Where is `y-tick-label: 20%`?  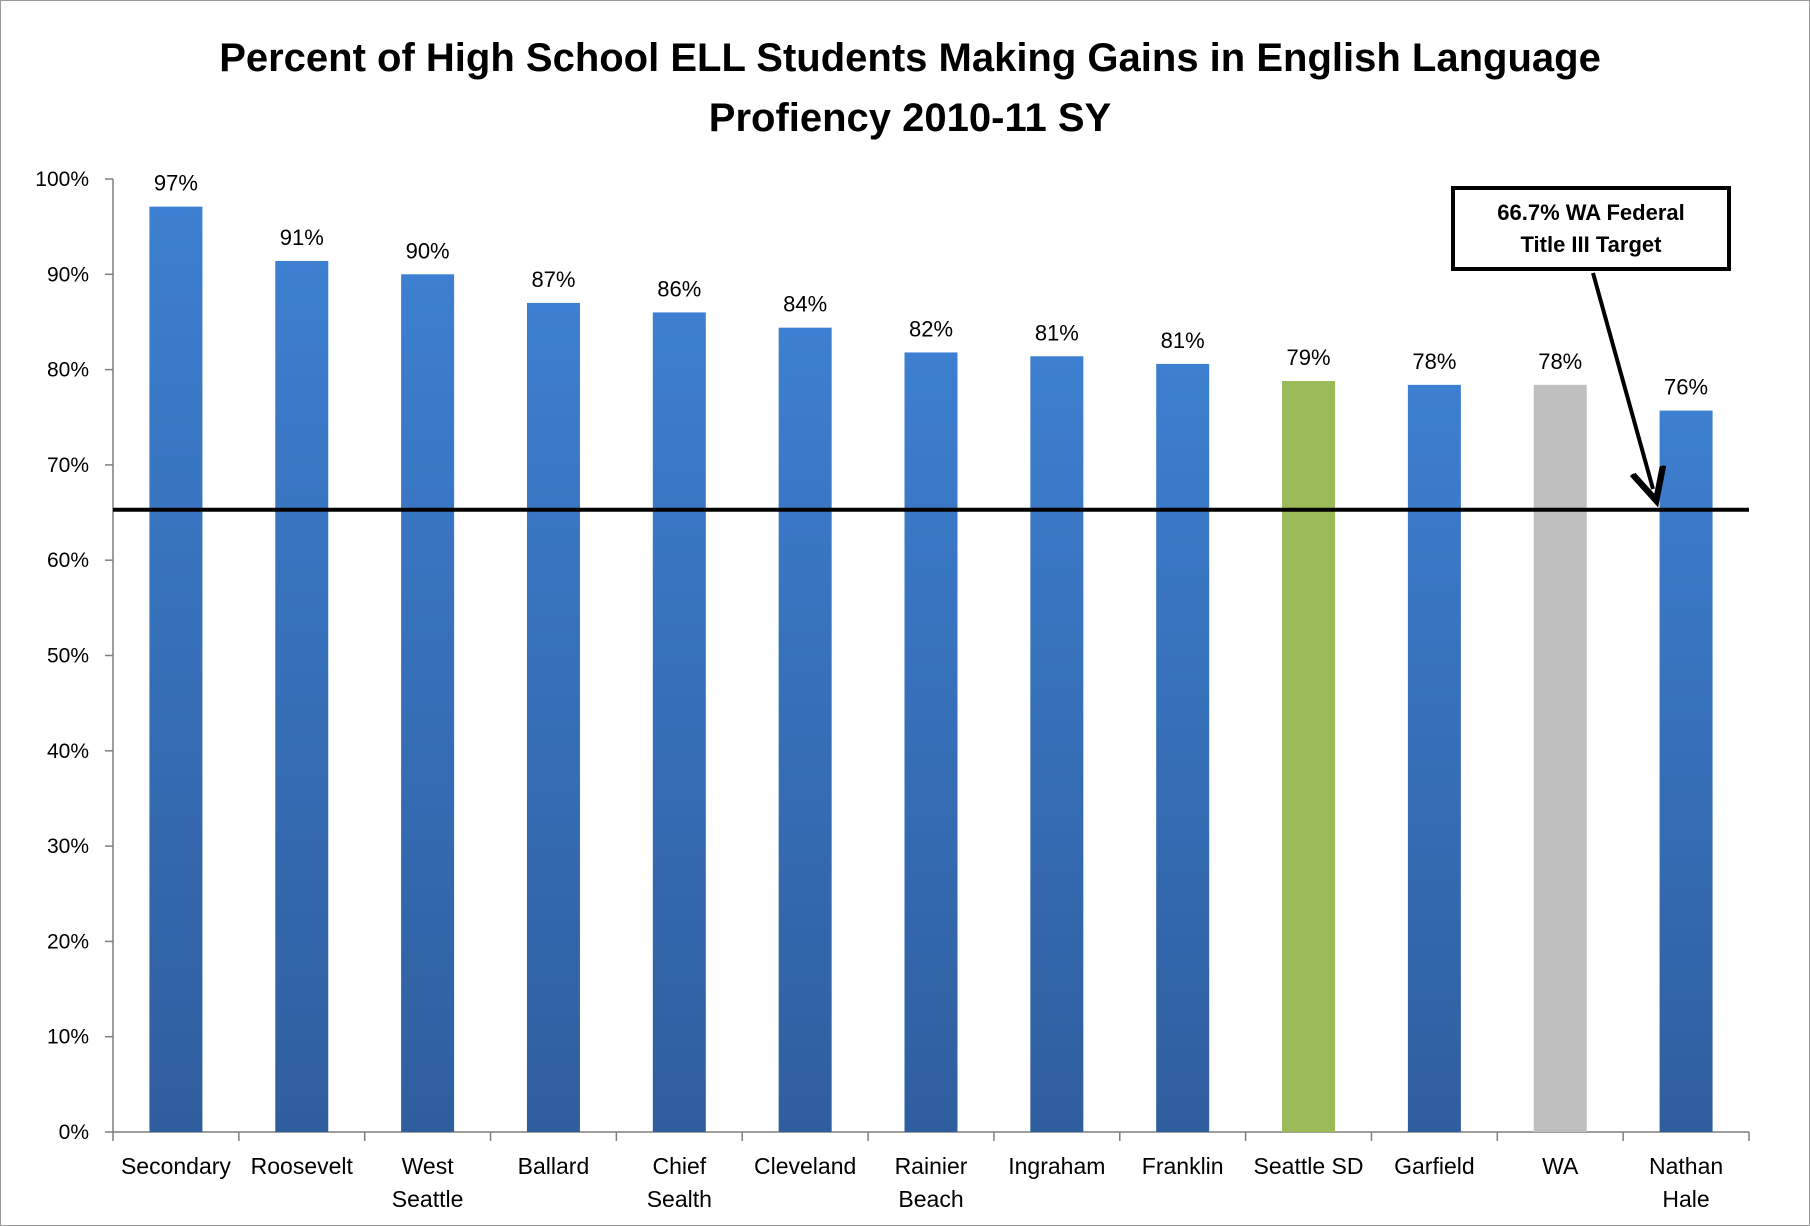
y-tick-label: 20% is located at coordinates (68, 941).